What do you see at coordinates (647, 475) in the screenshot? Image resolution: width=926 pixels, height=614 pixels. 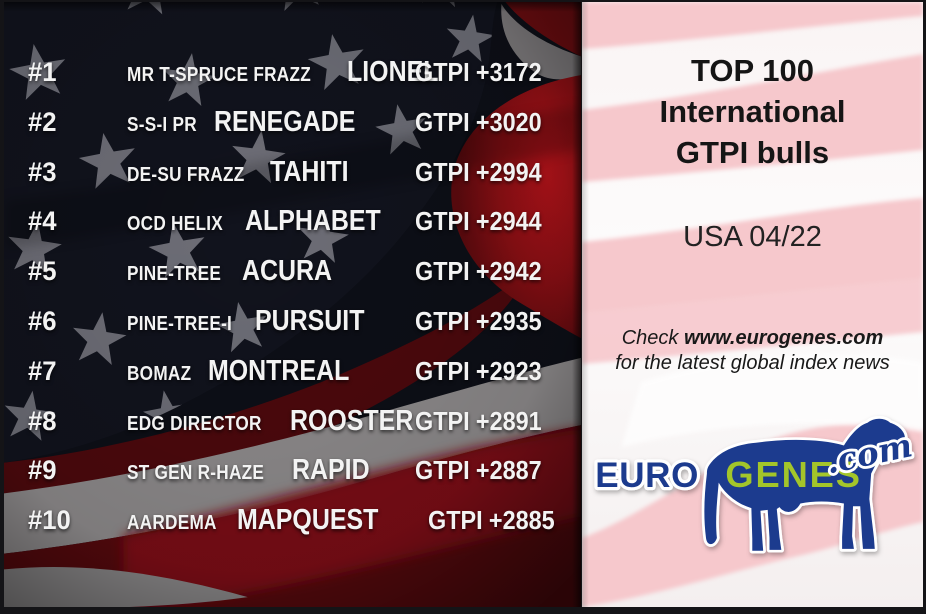 I see `logo-euro-text: EURO` at bounding box center [647, 475].